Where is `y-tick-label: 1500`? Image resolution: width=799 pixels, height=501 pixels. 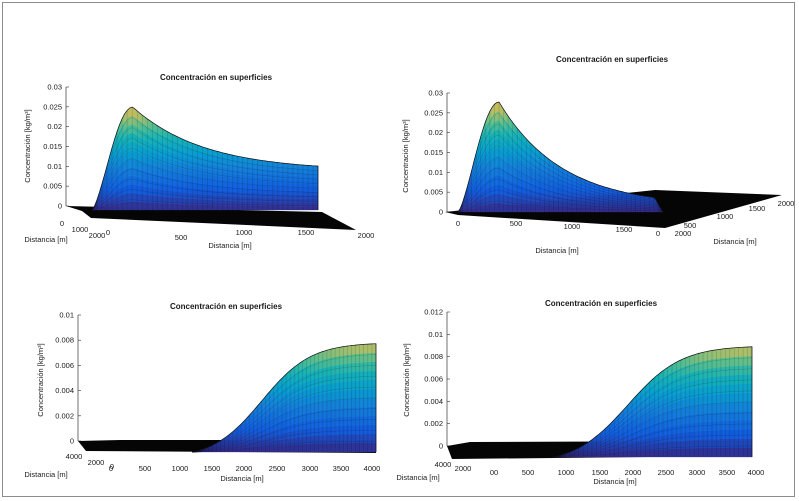
y-tick-label: 1500 is located at coordinates (757, 208).